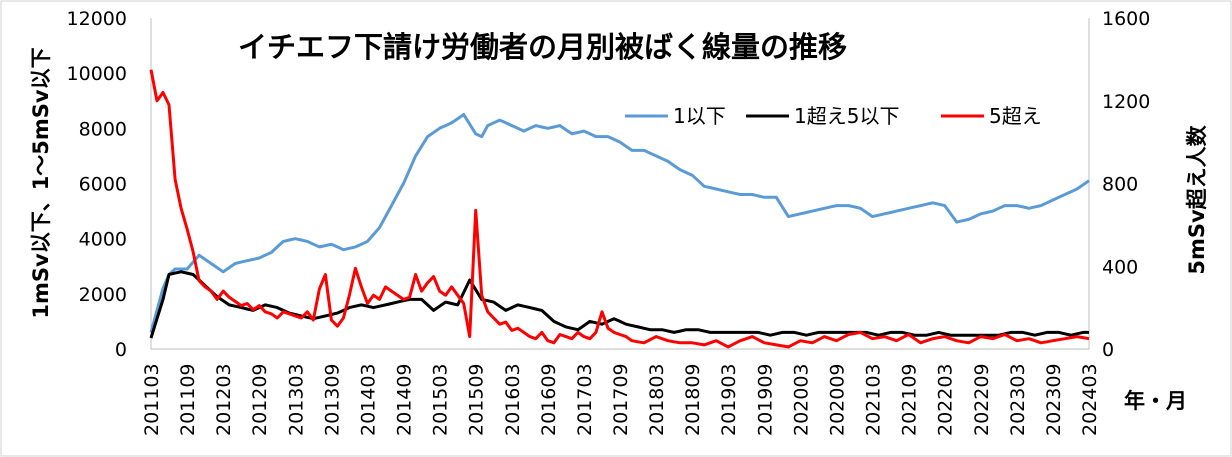 Image resolution: width=1232 pixels, height=457 pixels. Describe the element at coordinates (1090, 399) in the screenshot. I see `x-tick-label: 202403` at that location.